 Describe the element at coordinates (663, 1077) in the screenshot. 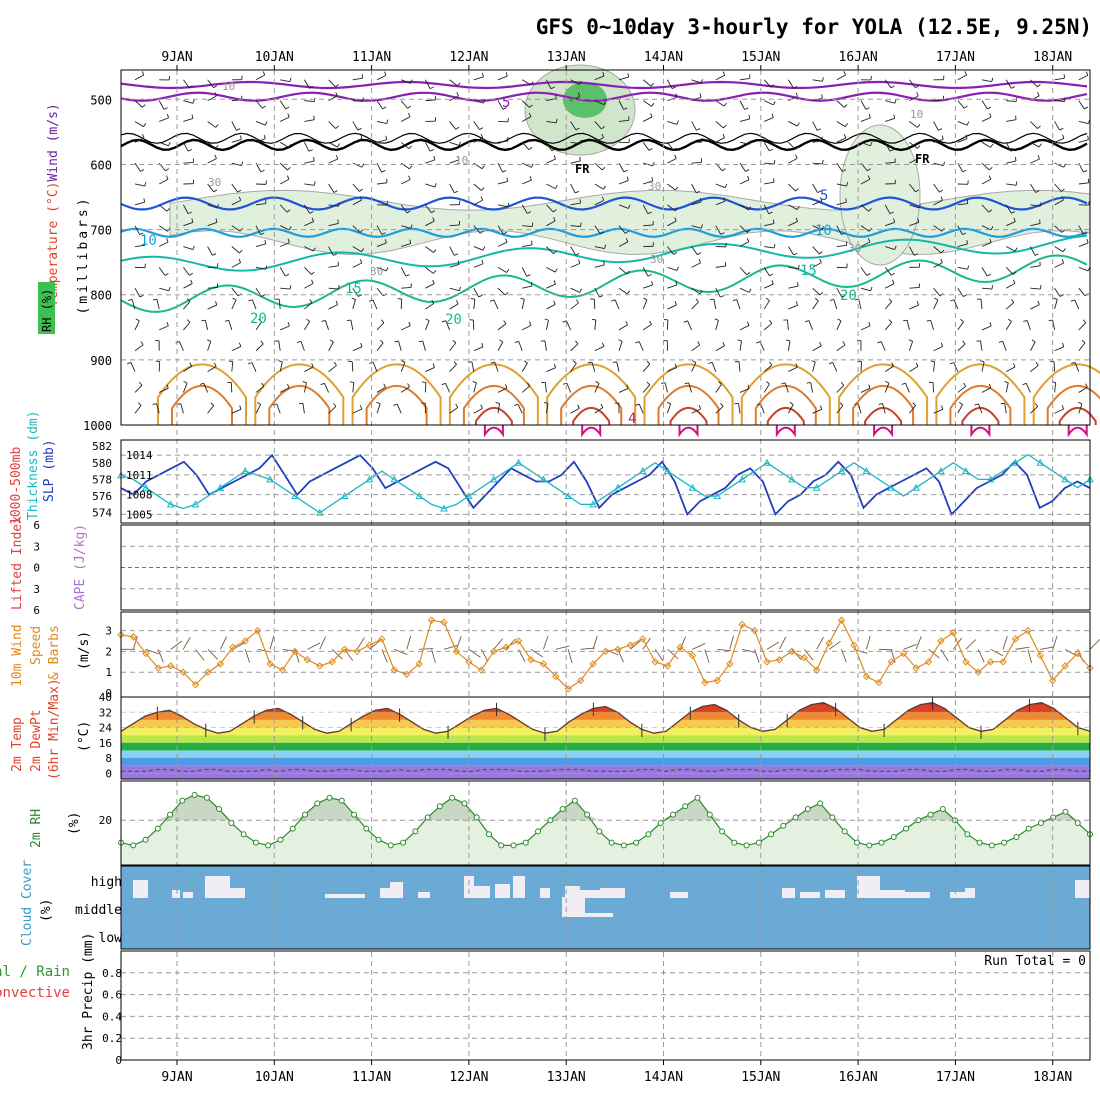

I see `date-label-bottom: 14JAN` at that location.